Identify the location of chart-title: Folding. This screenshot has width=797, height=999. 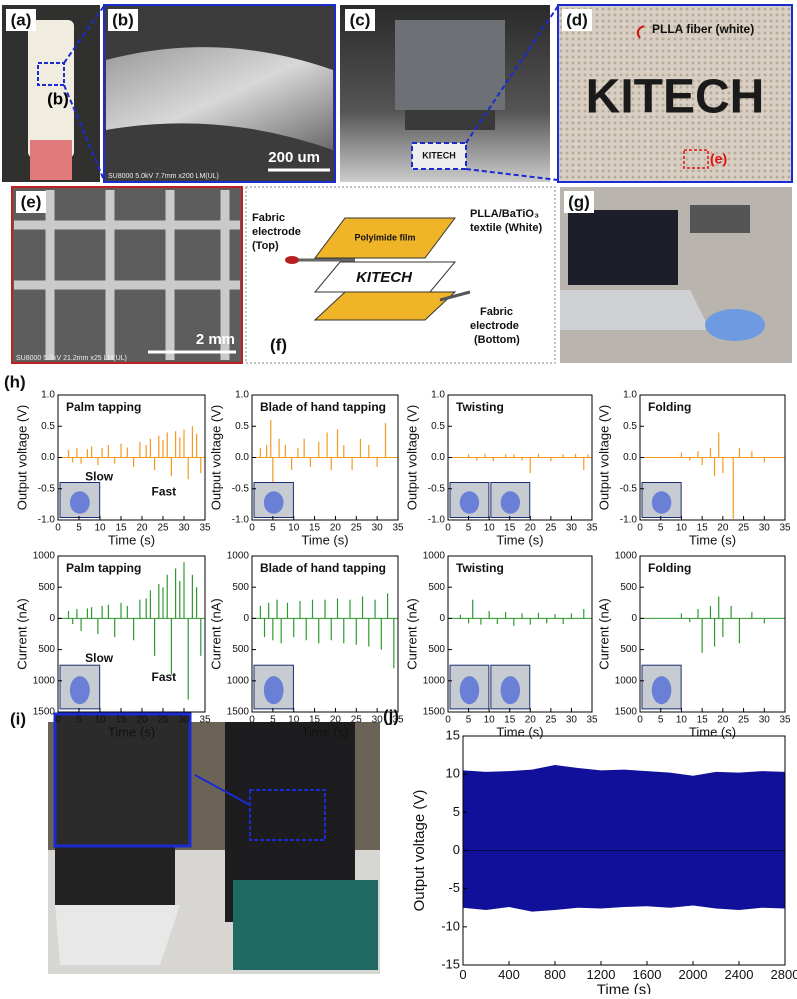
(669, 568).